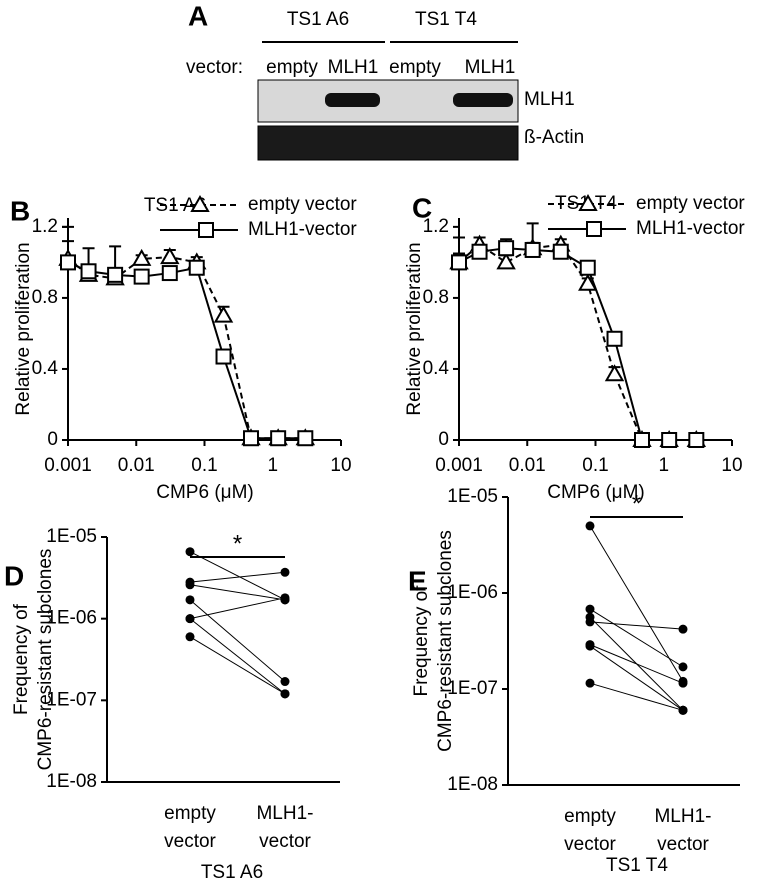  Describe the element at coordinates (20, 210) in the screenshot. I see `panel-label: B` at that location.